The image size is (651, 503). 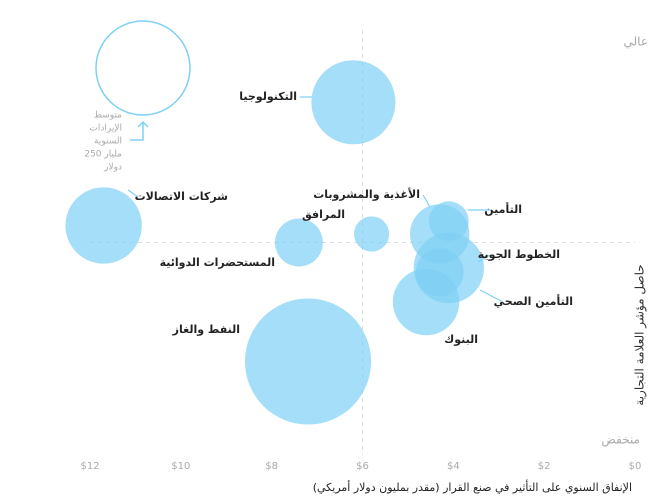 What do you see at coordinates (181, 196) in the screenshot?
I see `bubble-label: شركات الاتصالات` at bounding box center [181, 196].